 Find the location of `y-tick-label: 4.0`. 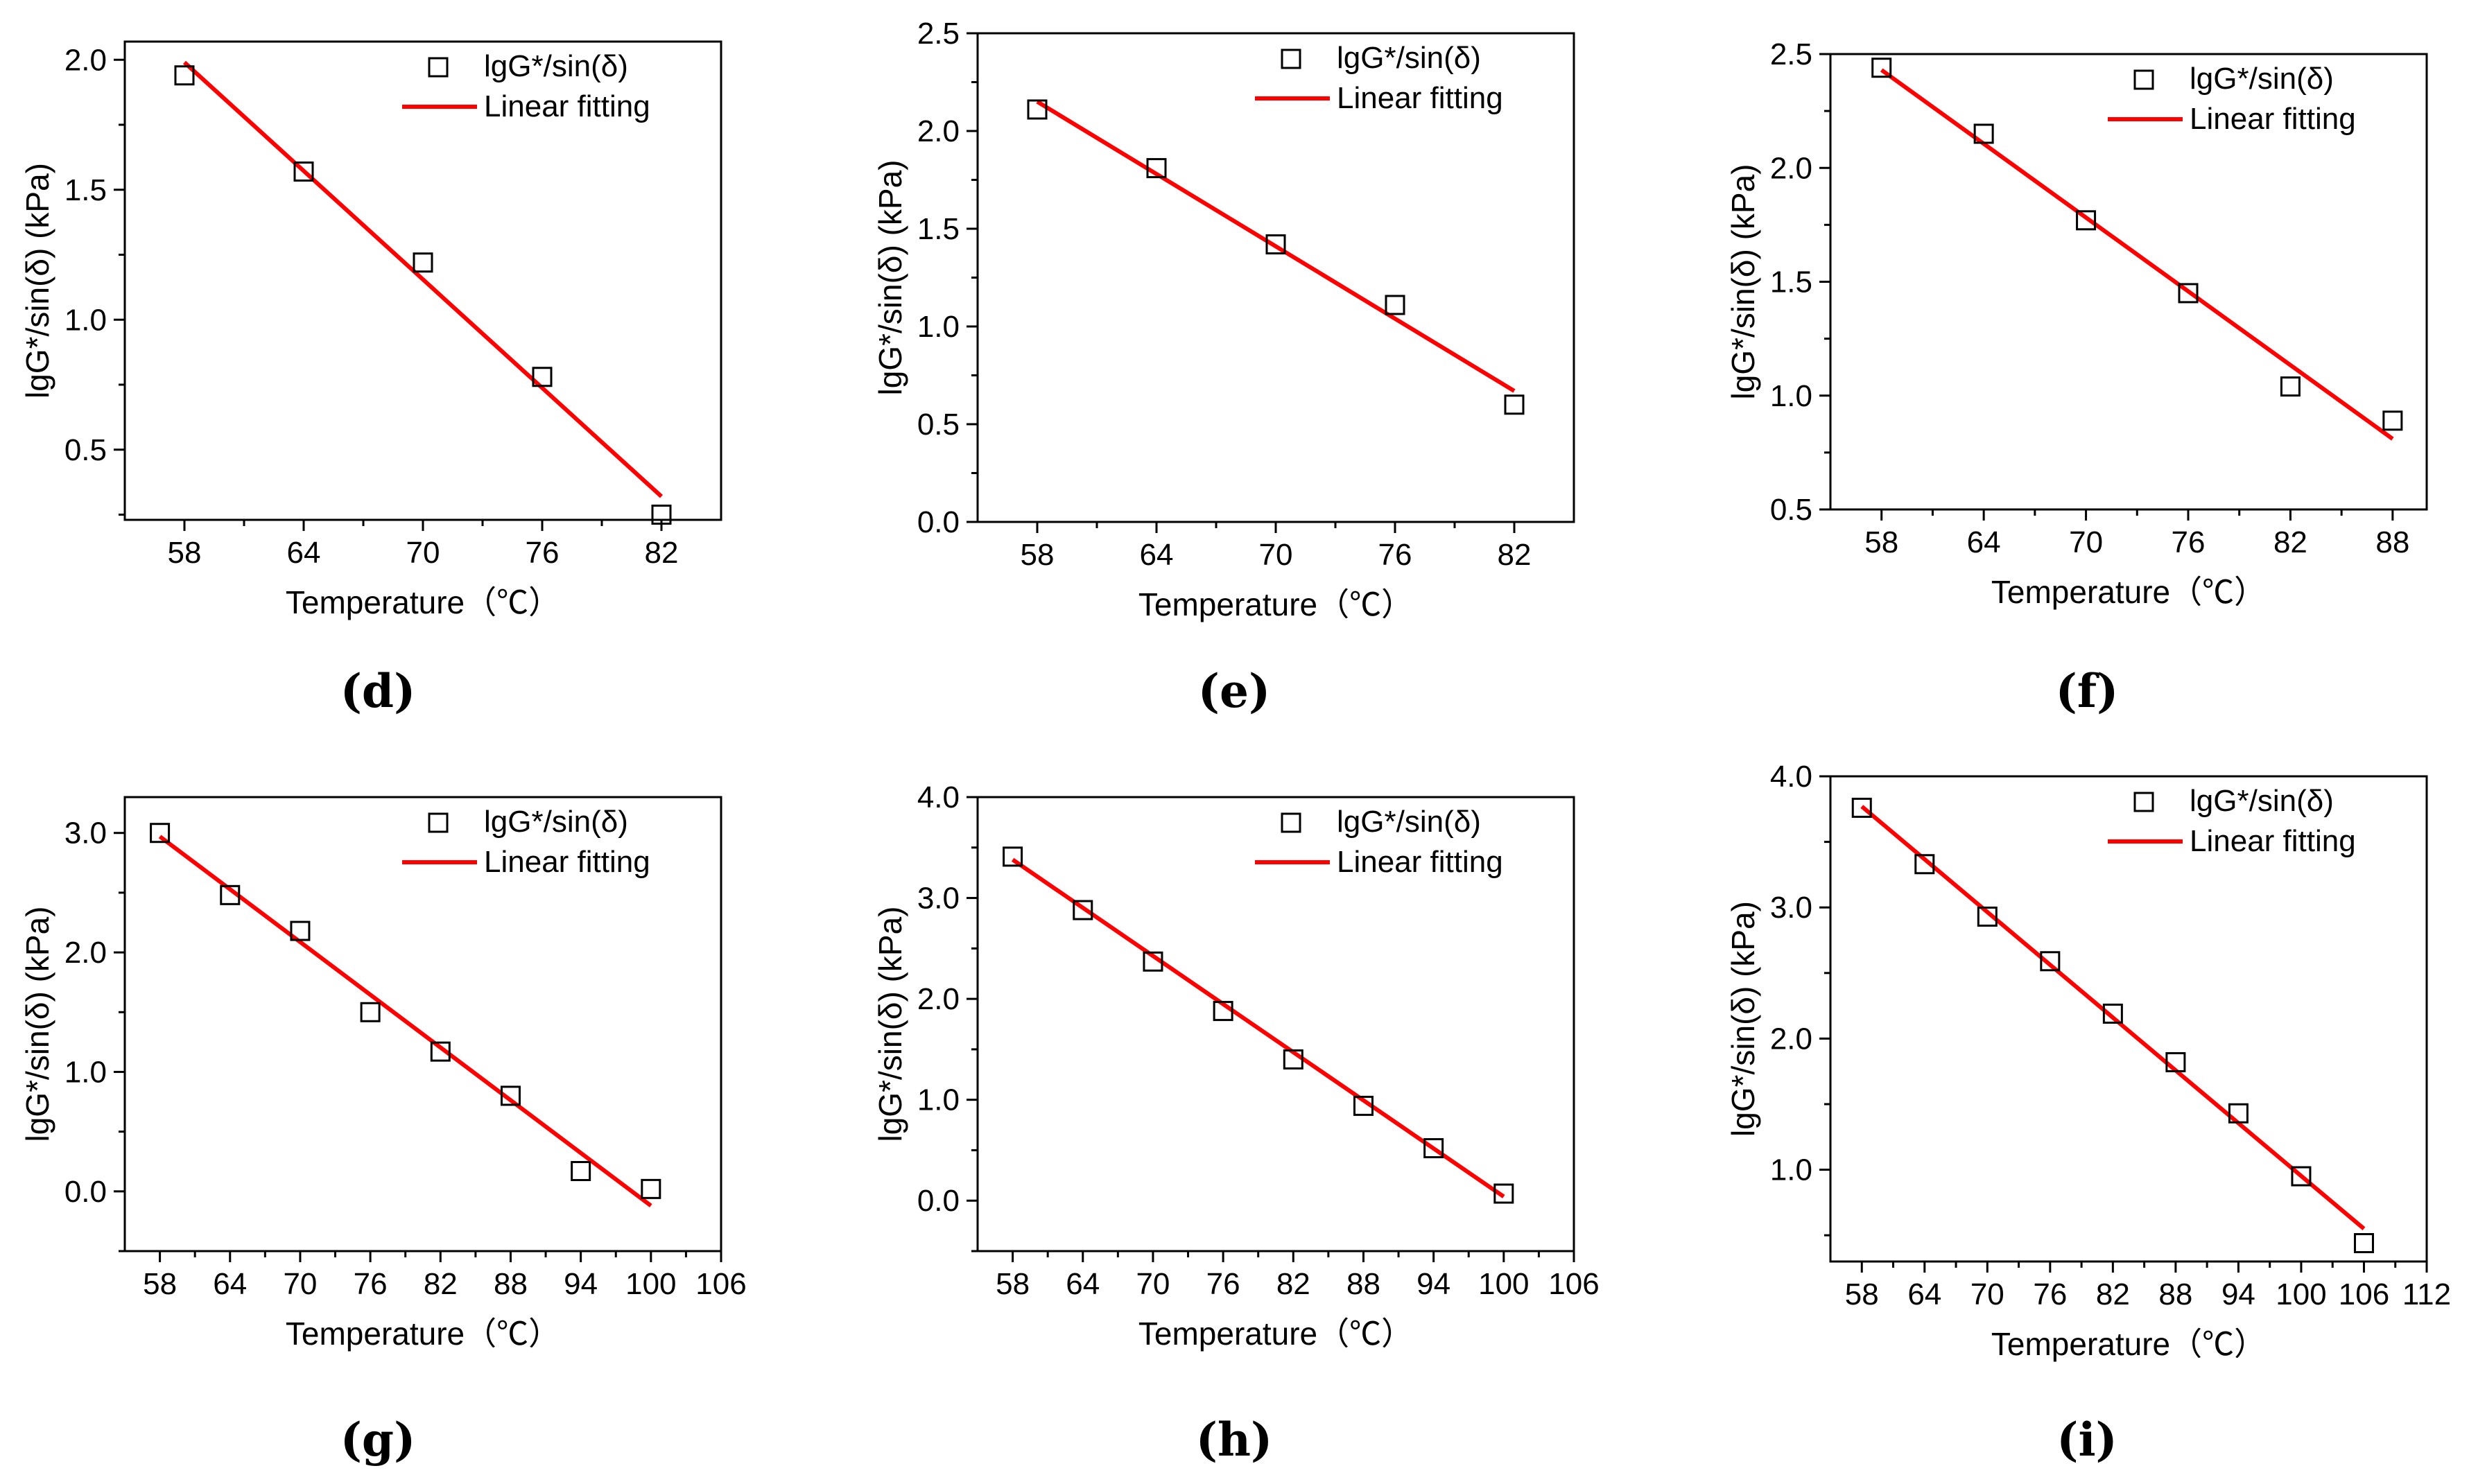

y-tick-label: 4.0 is located at coordinates (1791, 777).